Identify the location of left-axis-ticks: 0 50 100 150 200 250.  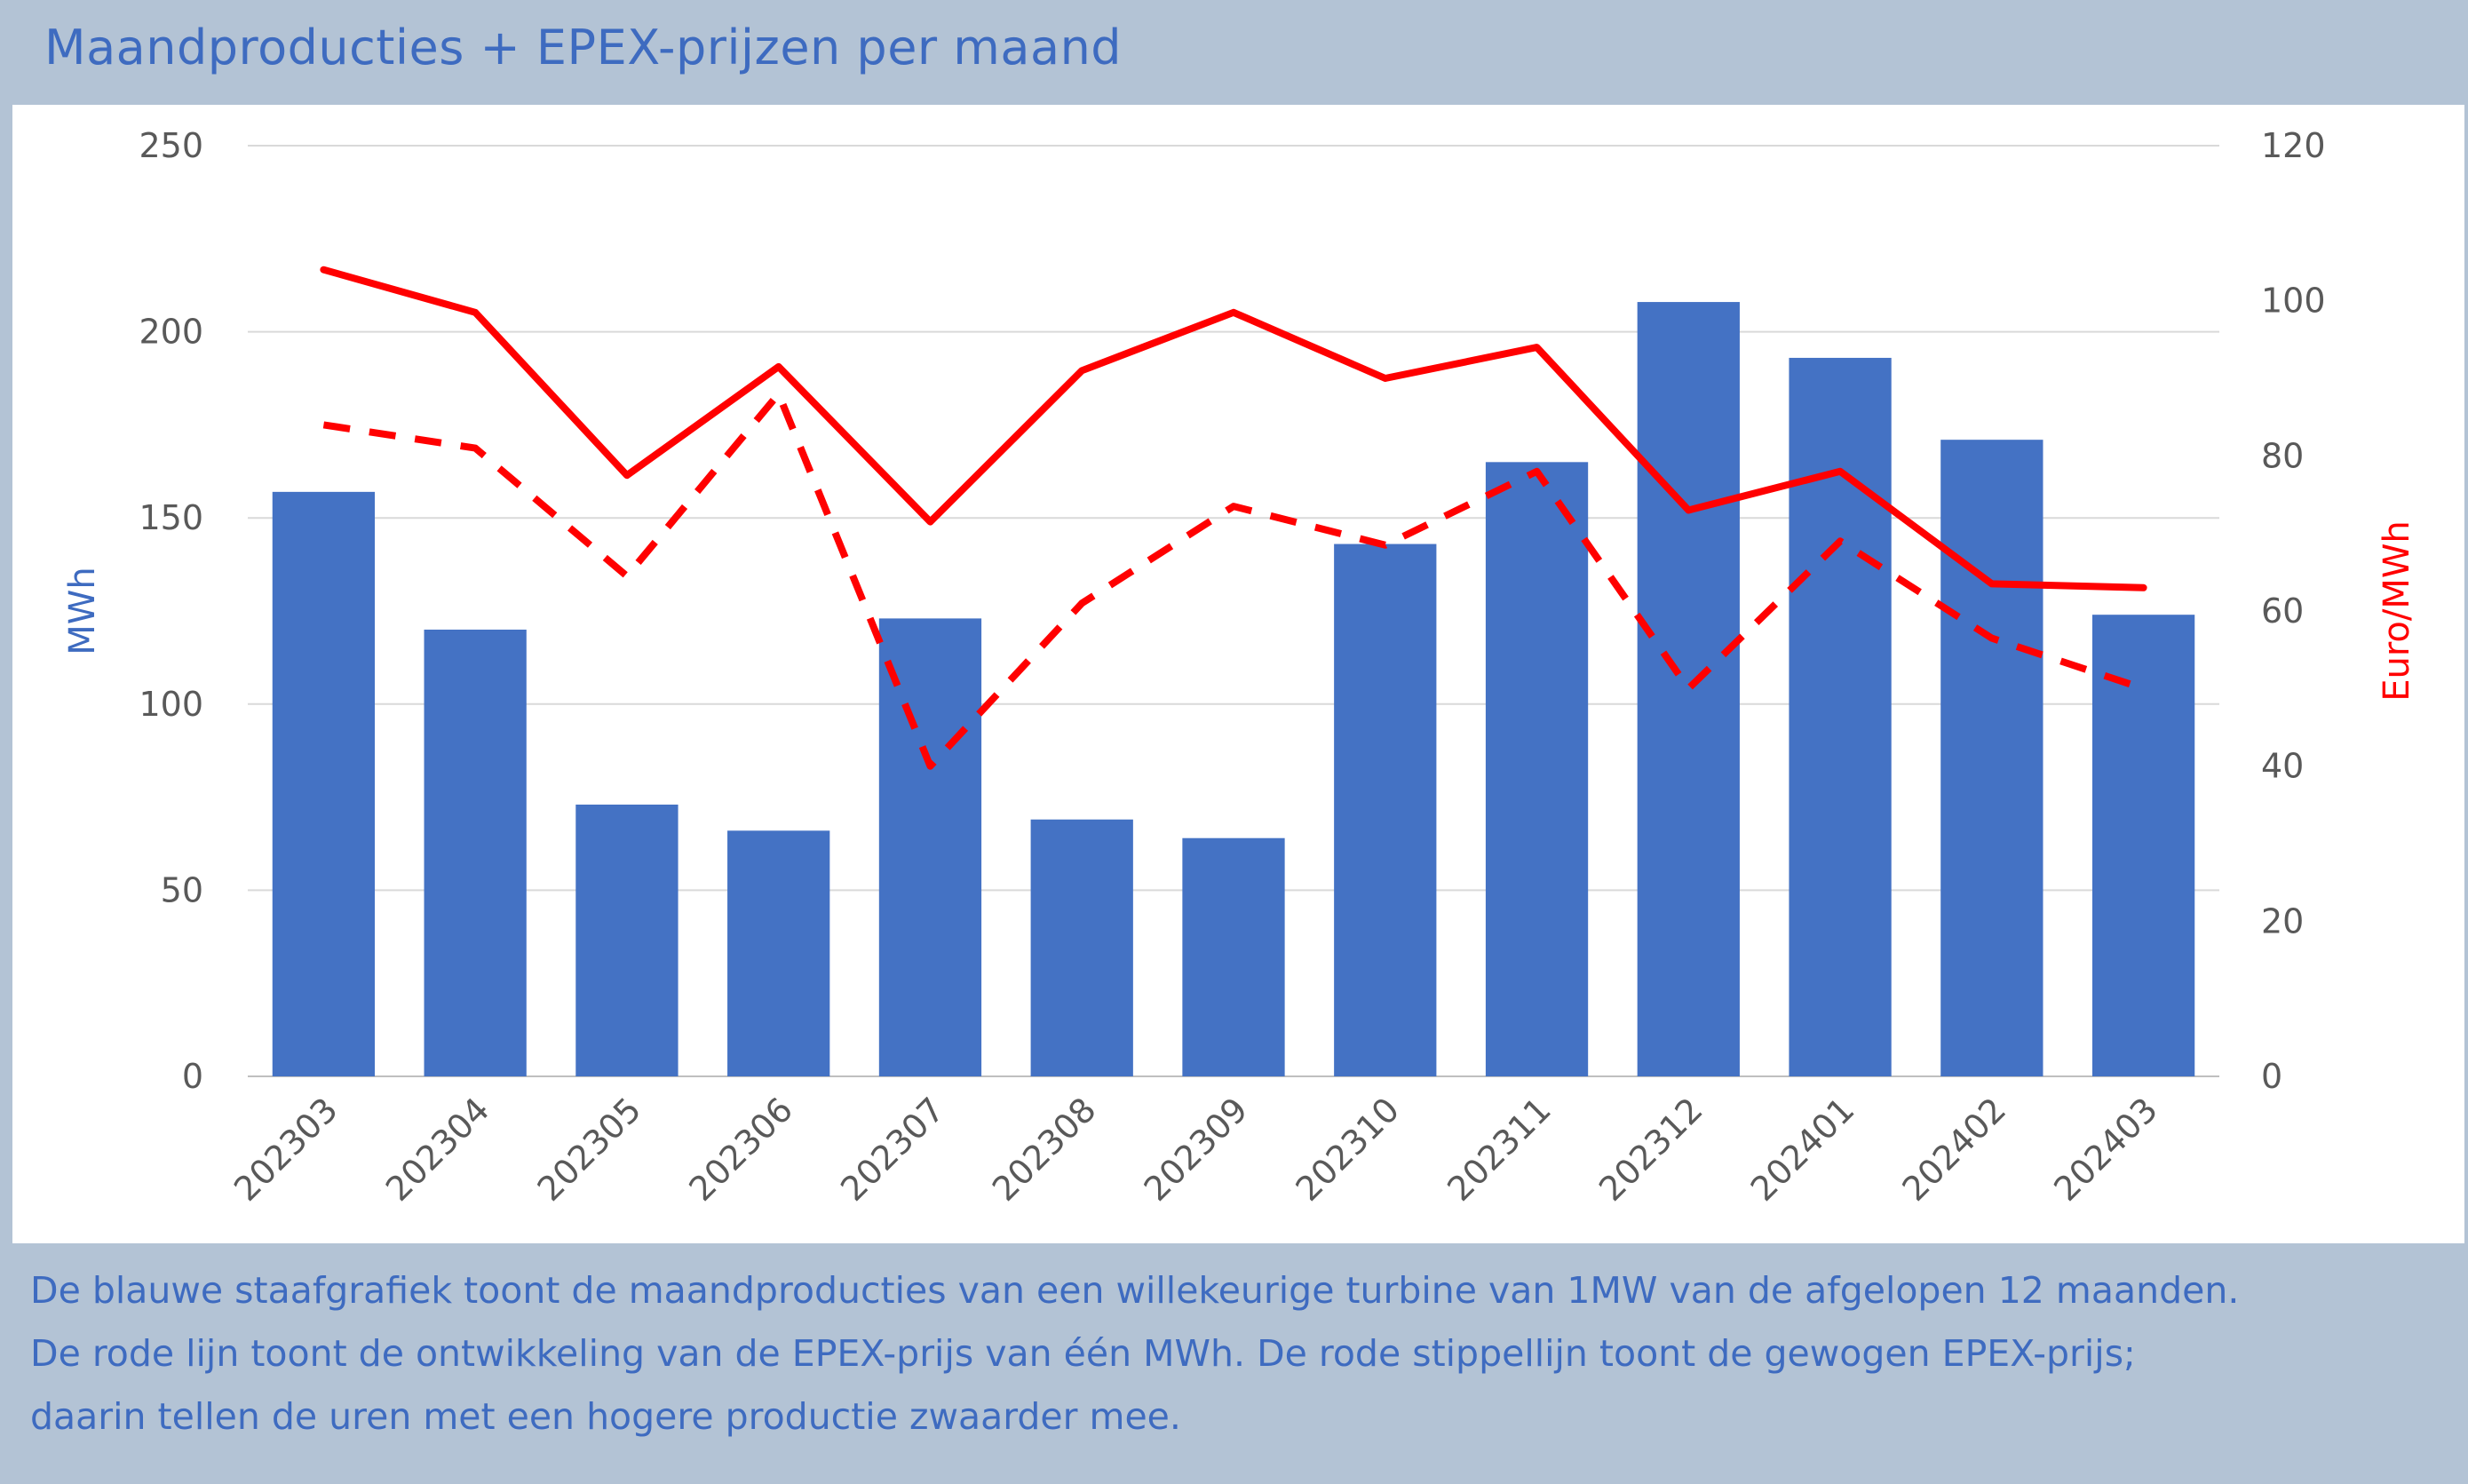
(171, 611).